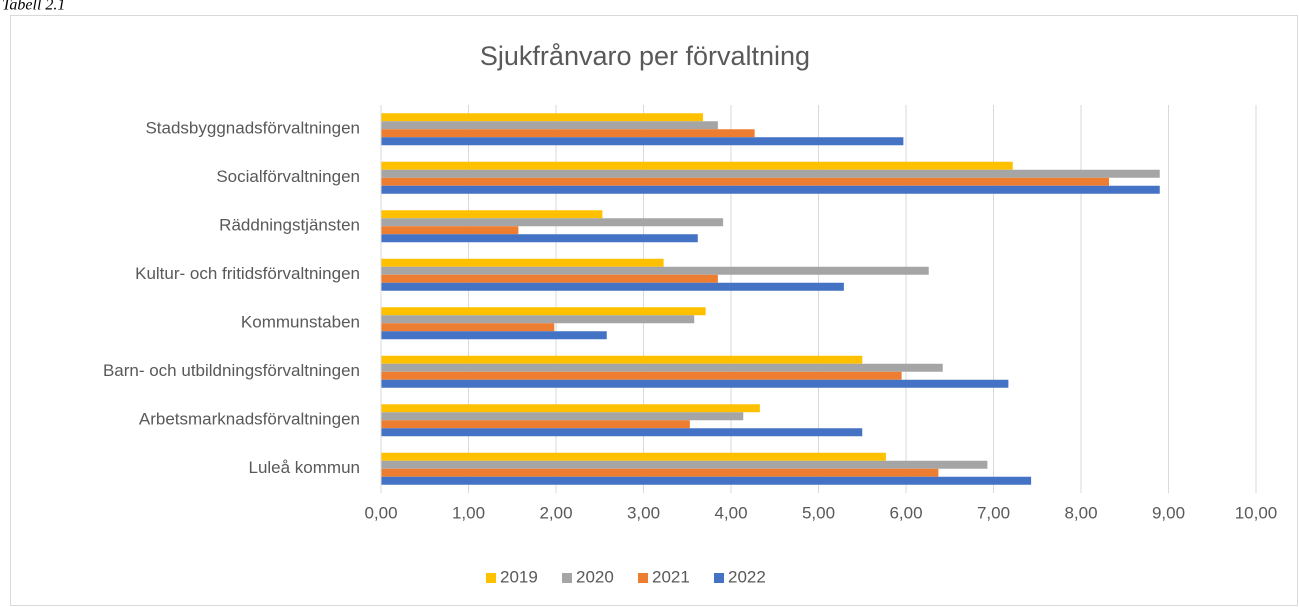 This screenshot has width=1299, height=607. What do you see at coordinates (1256, 512) in the screenshot?
I see `x-tick-label: 10,00` at bounding box center [1256, 512].